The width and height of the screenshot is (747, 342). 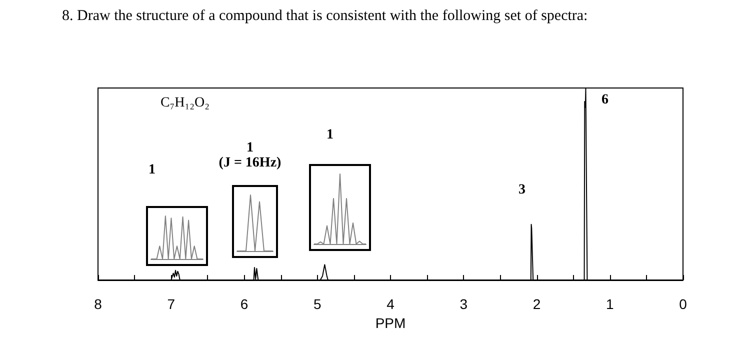 What do you see at coordinates (250, 163) in the screenshot?
I see `annotation: (J = 16Hz)` at bounding box center [250, 163].